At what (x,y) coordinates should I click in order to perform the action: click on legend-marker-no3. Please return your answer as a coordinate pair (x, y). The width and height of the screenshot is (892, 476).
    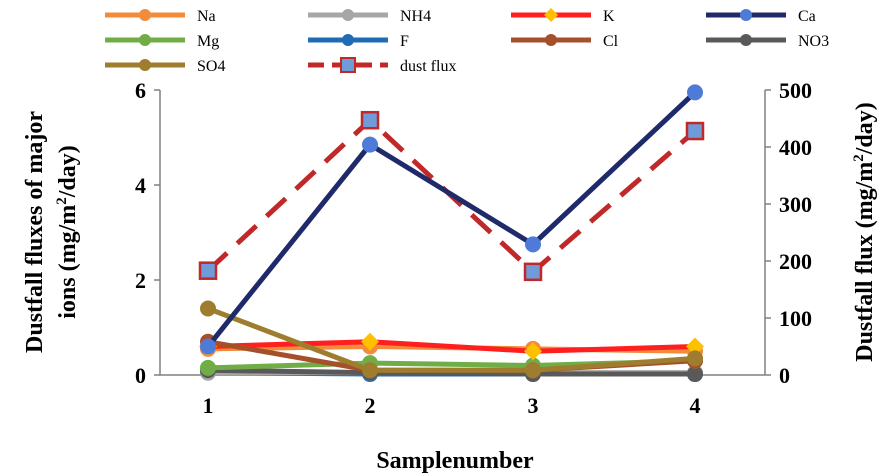
    Looking at the image, I should click on (746, 40).